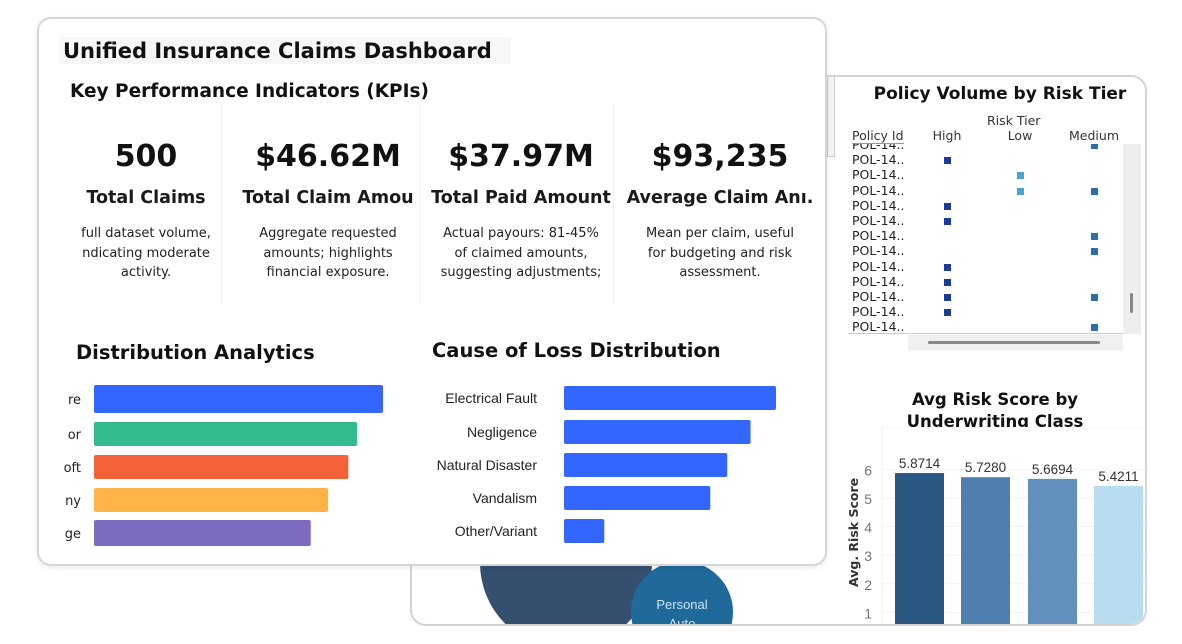 This screenshot has width=1182, height=644. What do you see at coordinates (720, 198) in the screenshot?
I see `kpi-label: Average Claim Anı.` at bounding box center [720, 198].